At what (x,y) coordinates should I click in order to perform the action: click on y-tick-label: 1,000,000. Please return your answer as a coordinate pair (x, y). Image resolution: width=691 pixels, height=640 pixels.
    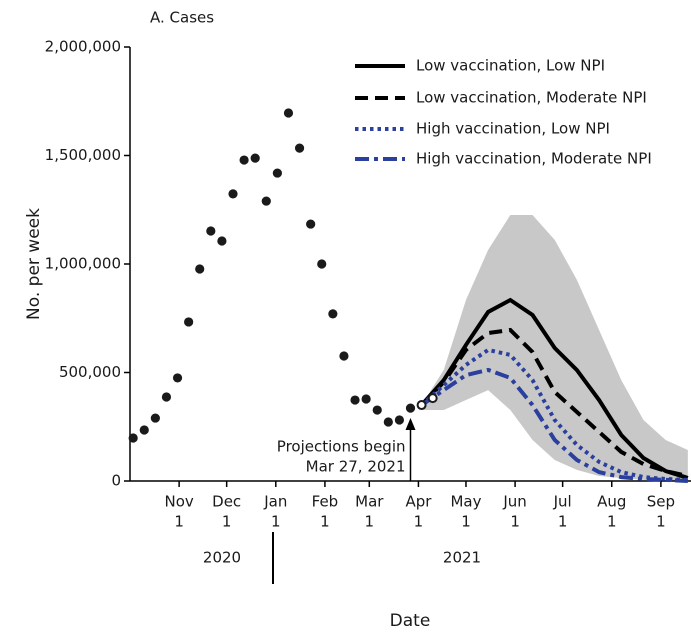
    Looking at the image, I should click on (83, 264).